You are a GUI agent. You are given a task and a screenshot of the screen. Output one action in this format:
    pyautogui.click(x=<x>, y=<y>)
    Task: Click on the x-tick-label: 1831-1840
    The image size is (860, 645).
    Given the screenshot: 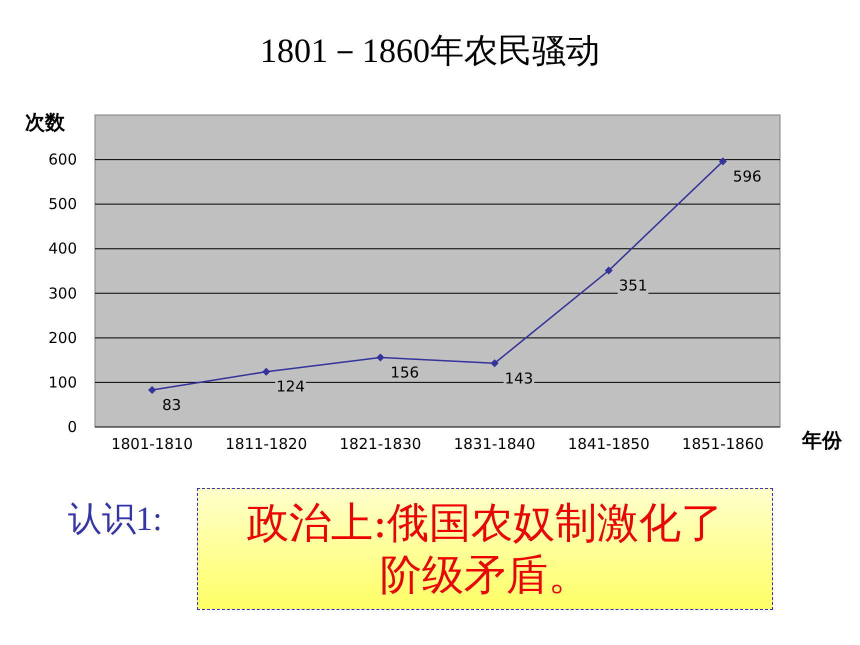 What is the action you would take?
    pyautogui.click(x=495, y=444)
    